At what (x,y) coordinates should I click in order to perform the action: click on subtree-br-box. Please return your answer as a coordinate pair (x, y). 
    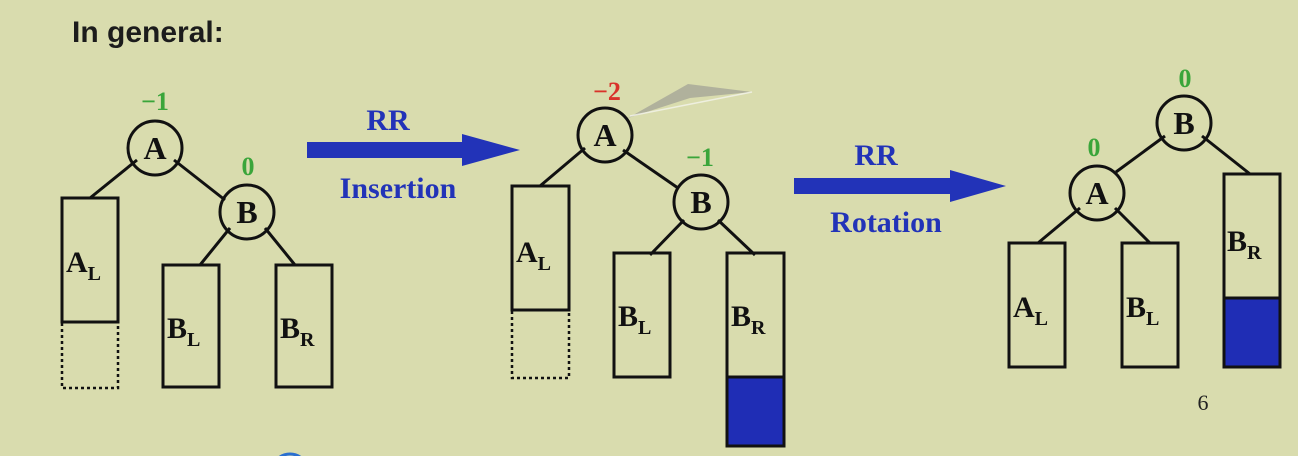
    Looking at the image, I should click on (304, 326).